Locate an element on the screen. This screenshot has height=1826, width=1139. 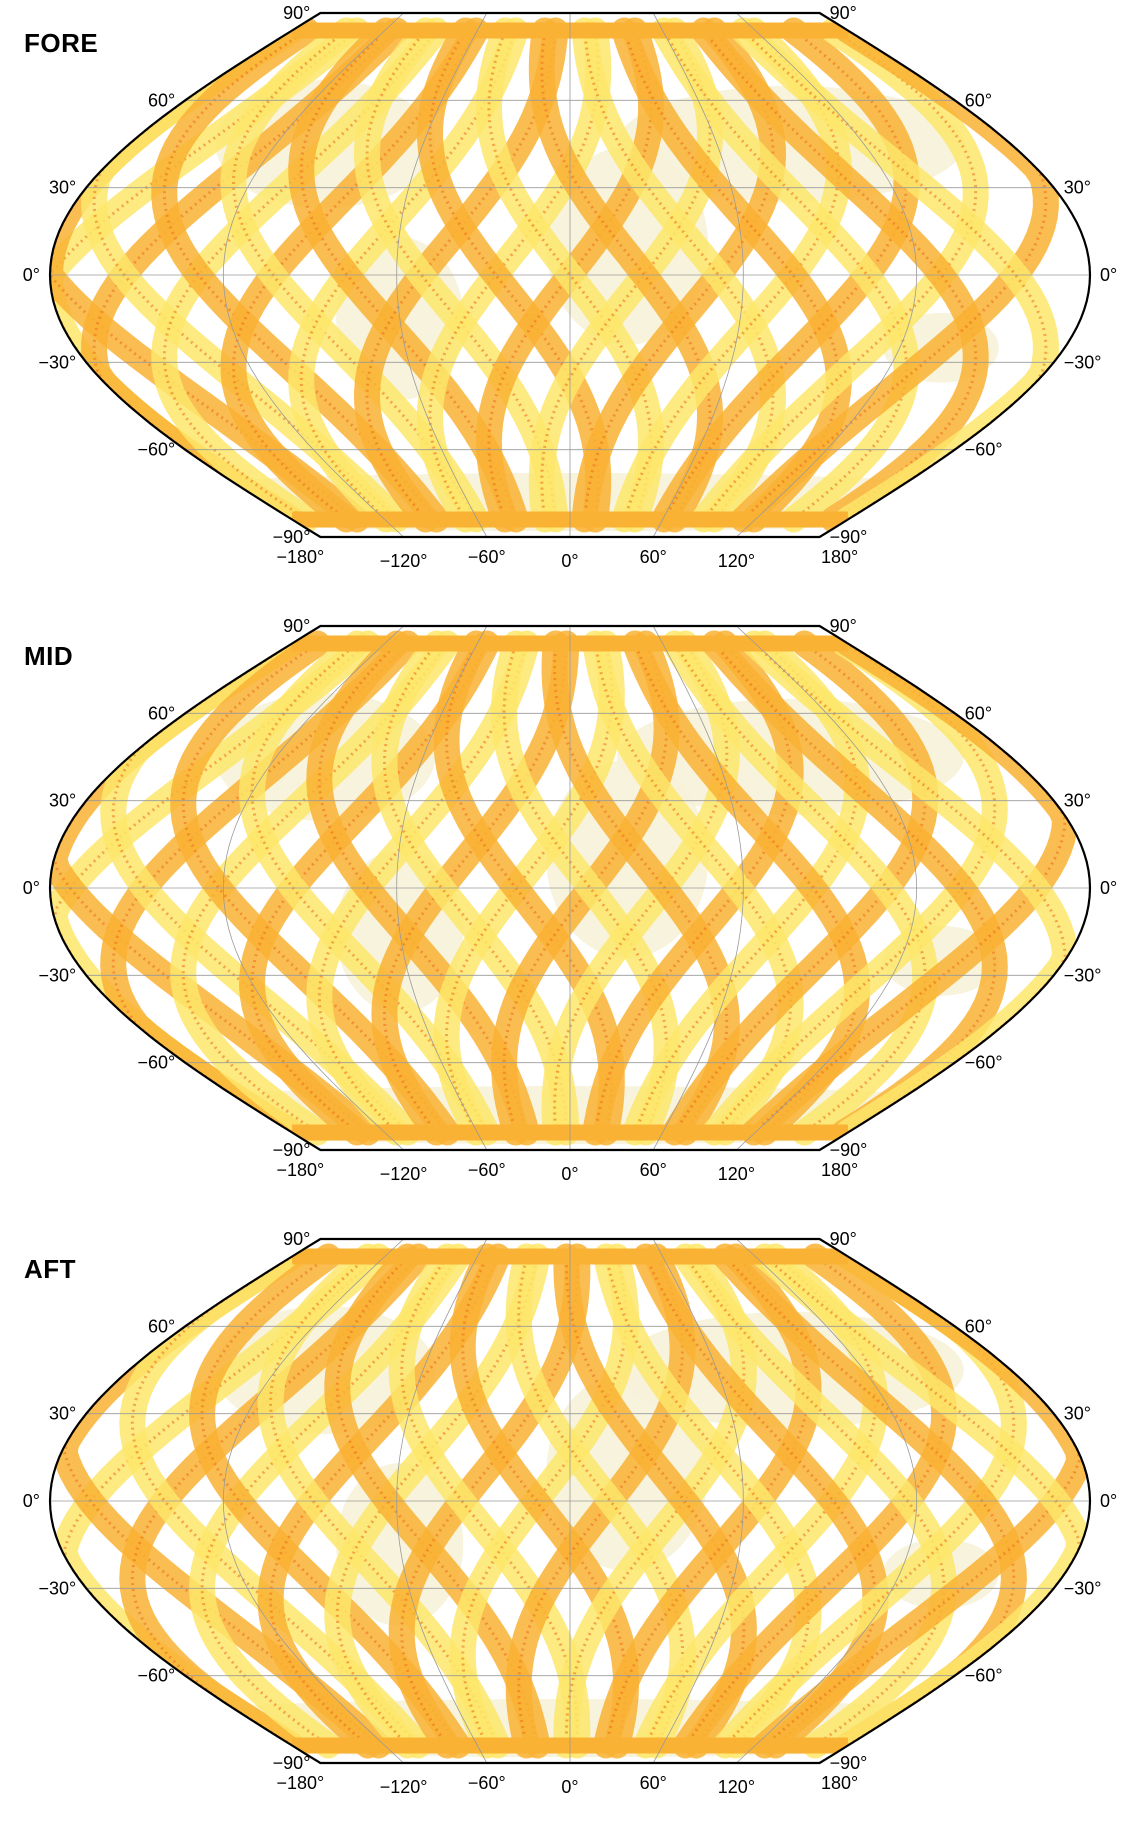
panel-title: MID is located at coordinates (49, 656).